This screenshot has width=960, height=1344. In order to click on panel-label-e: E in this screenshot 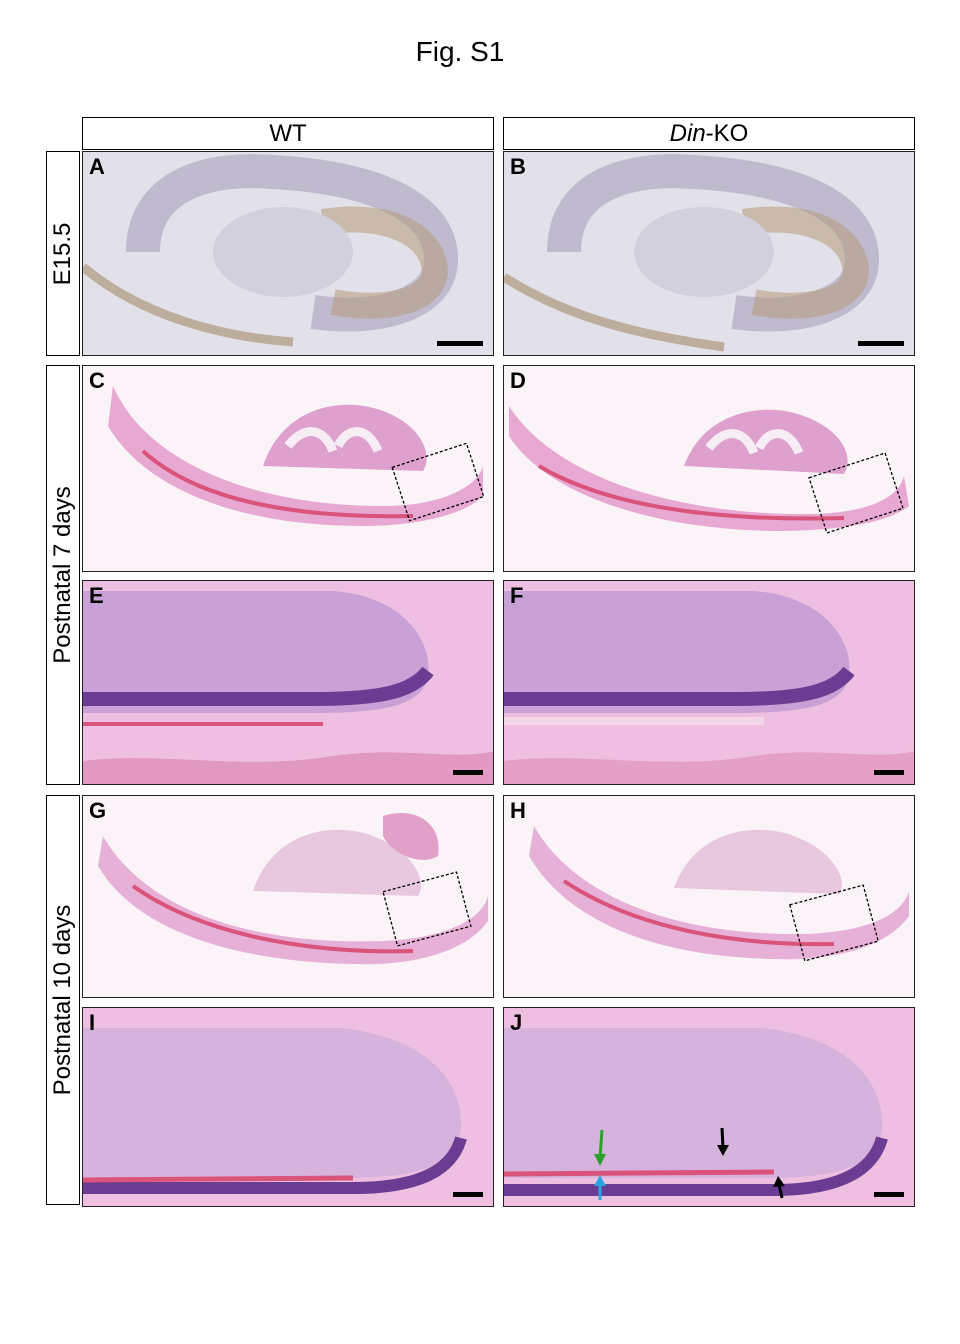, I will do `click(96, 595)`.